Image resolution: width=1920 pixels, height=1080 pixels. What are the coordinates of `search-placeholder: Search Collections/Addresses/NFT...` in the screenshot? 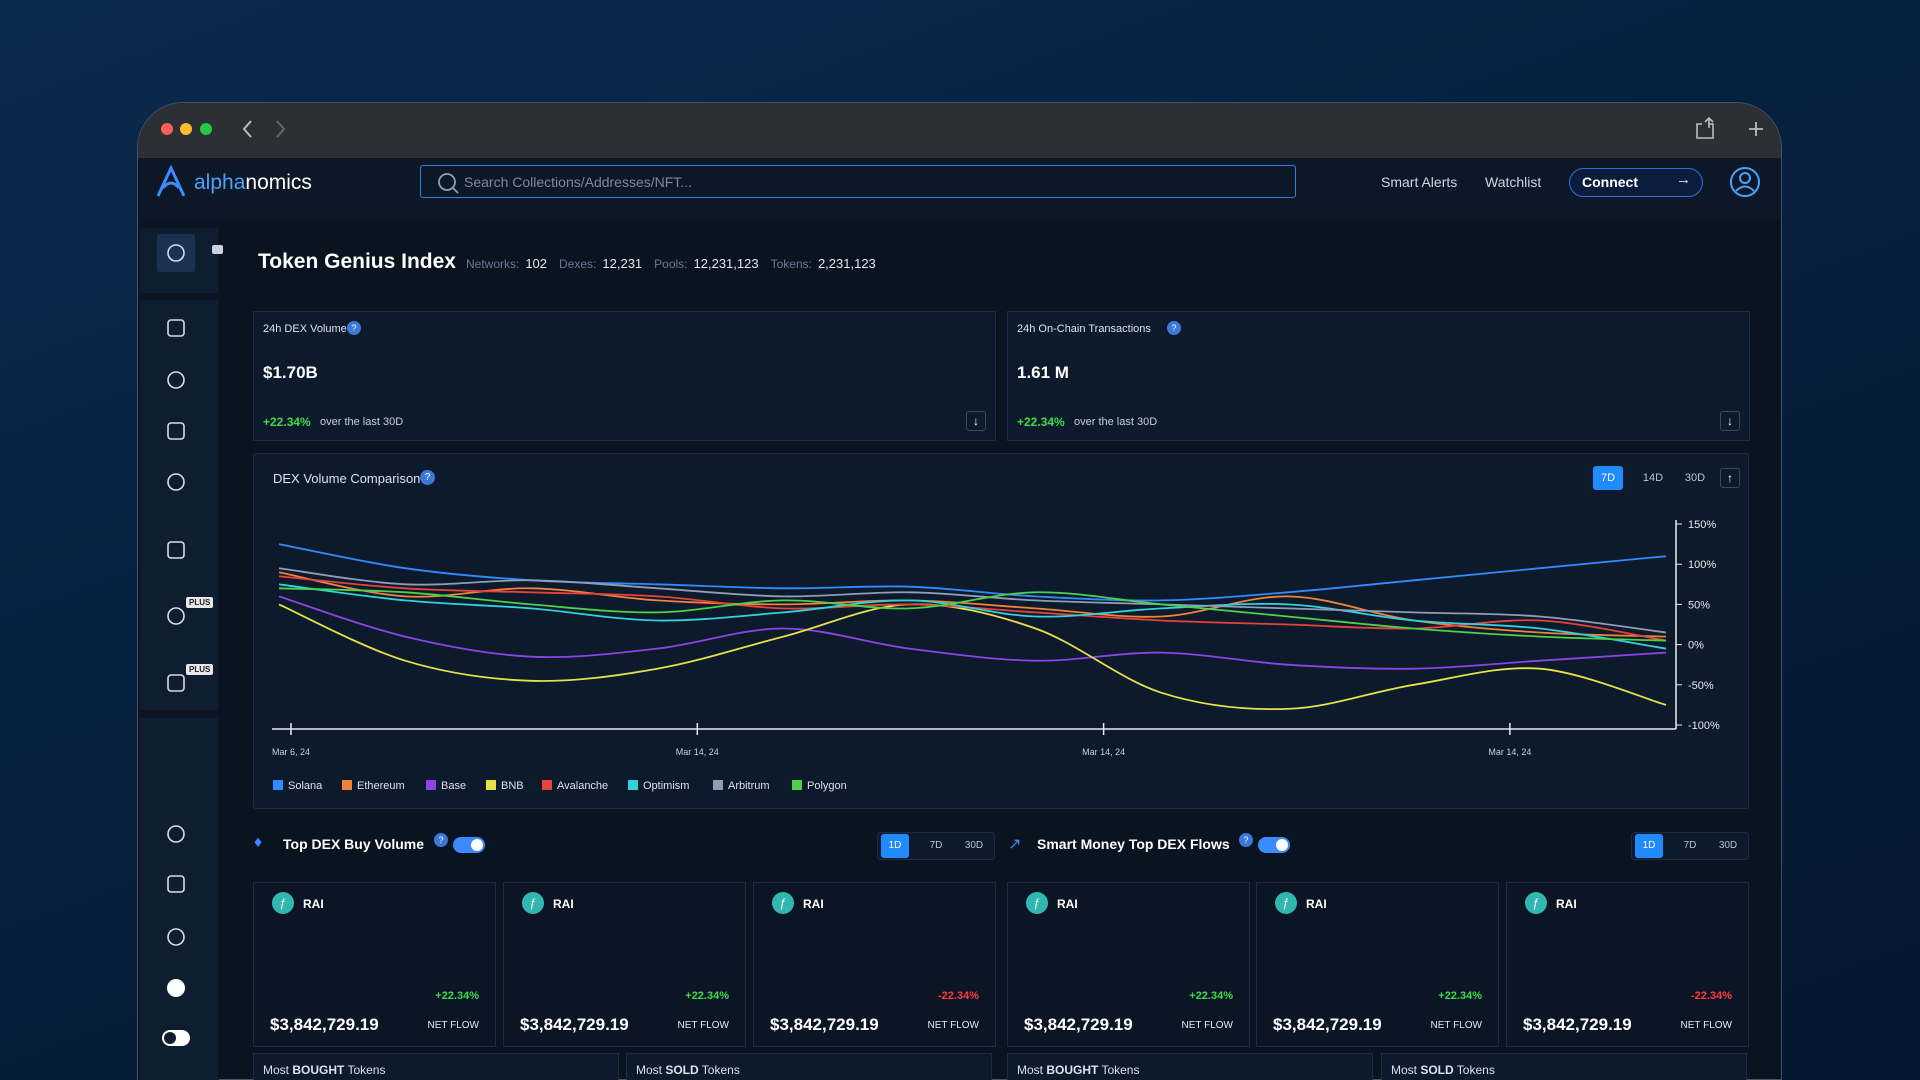 It's located at (578, 182).